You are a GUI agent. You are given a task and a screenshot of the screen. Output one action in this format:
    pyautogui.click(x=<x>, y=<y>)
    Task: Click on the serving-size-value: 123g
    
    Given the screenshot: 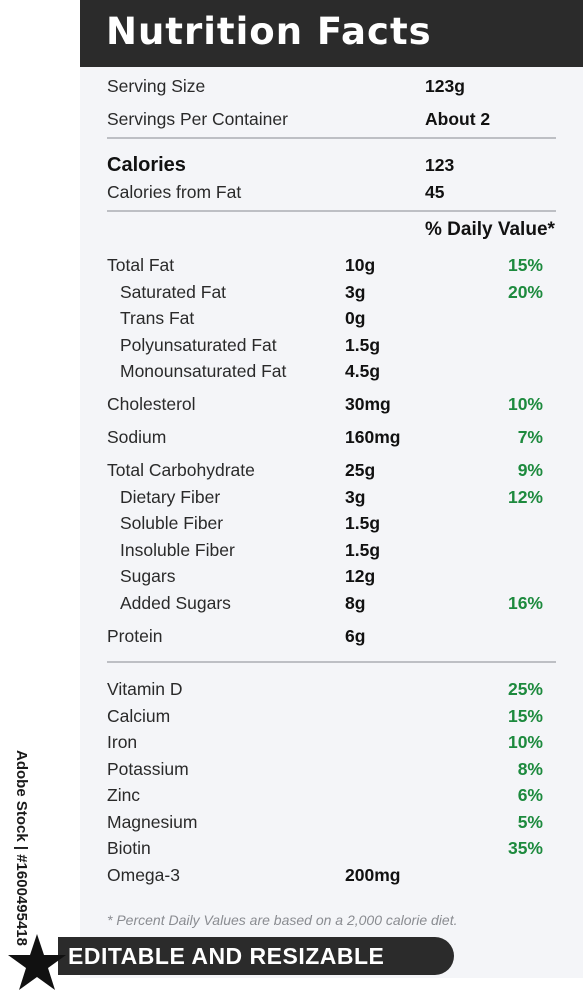 What is the action you would take?
    pyautogui.click(x=445, y=86)
    